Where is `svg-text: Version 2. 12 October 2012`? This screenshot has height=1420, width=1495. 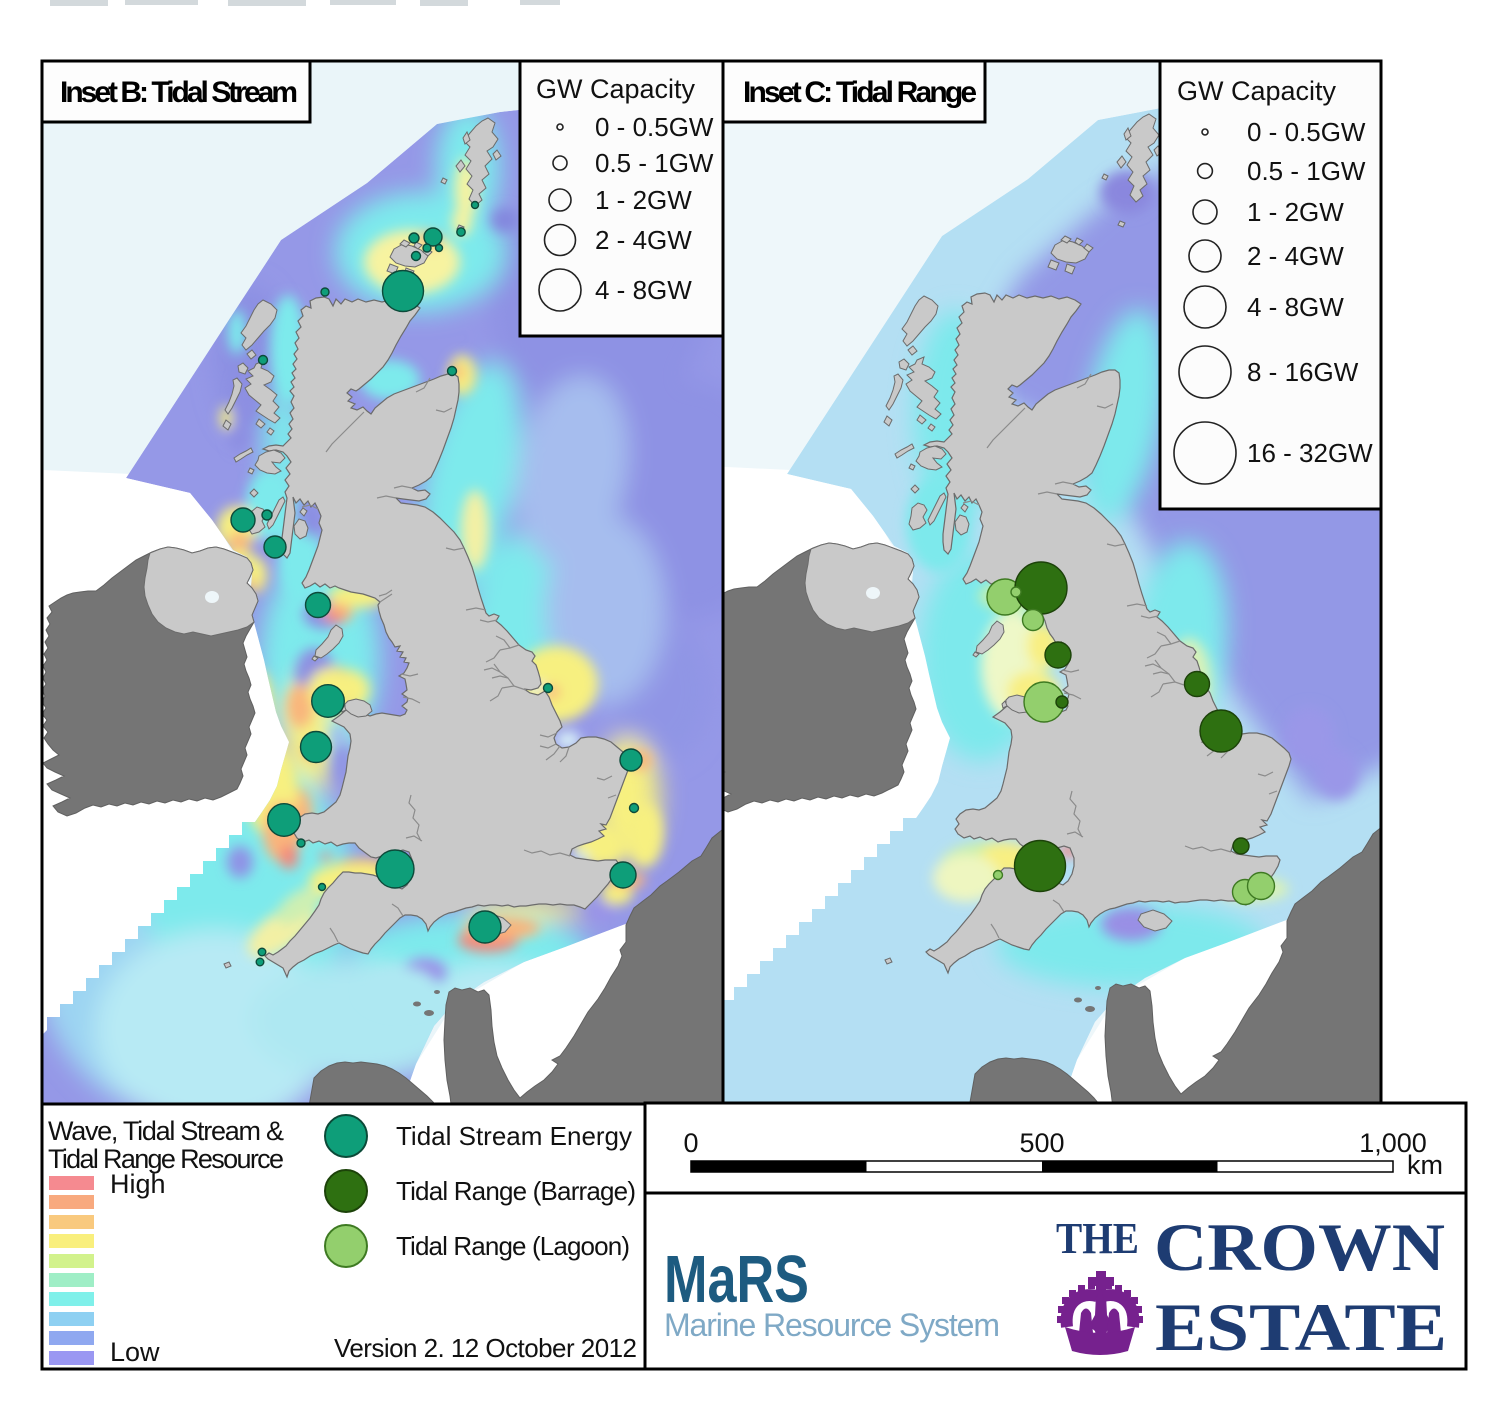 svg-text: Version 2. 12 October 2012 is located at coordinates (485, 1348).